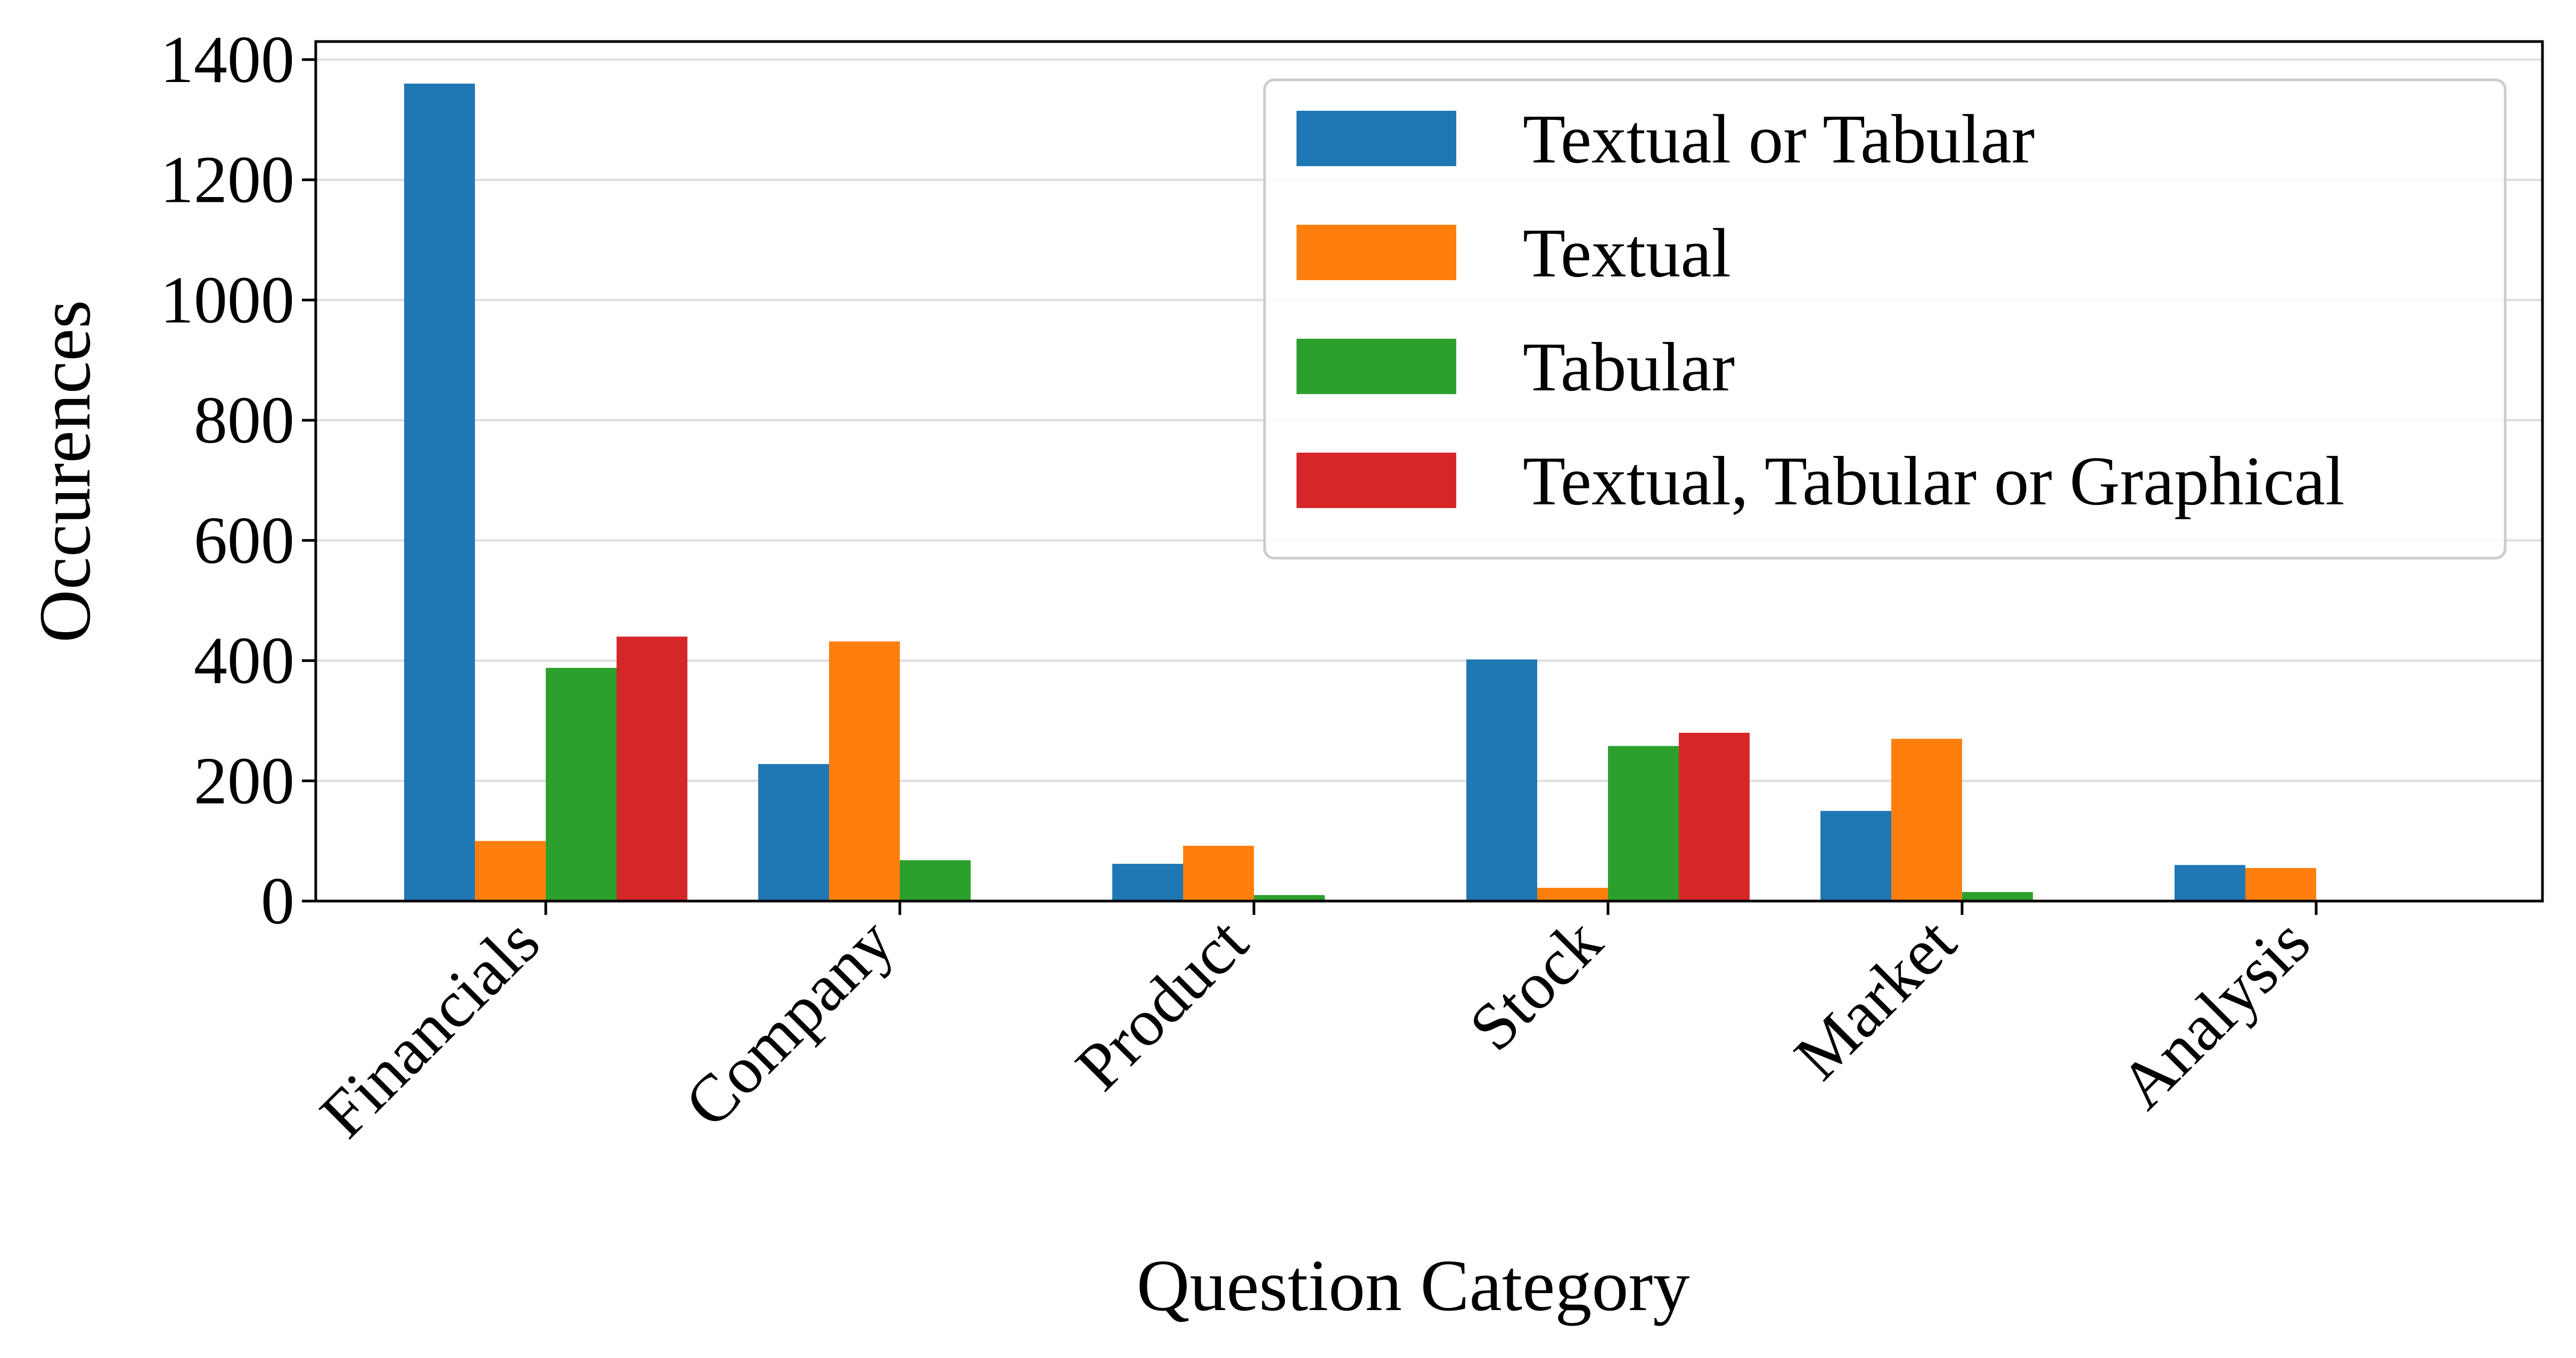 The image size is (2576, 1358). What do you see at coordinates (1413, 1286) in the screenshot?
I see `x-axis-label: Question Category` at bounding box center [1413, 1286].